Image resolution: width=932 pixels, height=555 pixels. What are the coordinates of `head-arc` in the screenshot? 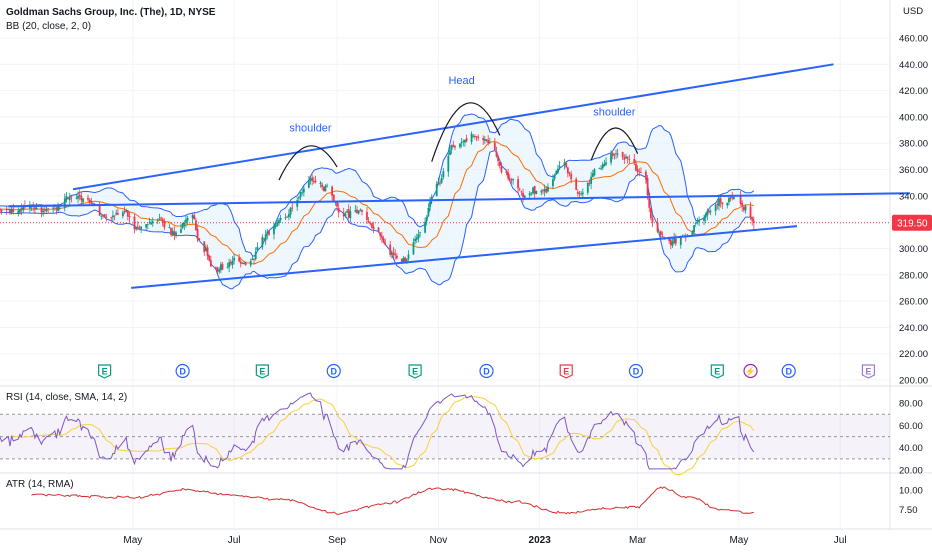 It's located at (466, 132).